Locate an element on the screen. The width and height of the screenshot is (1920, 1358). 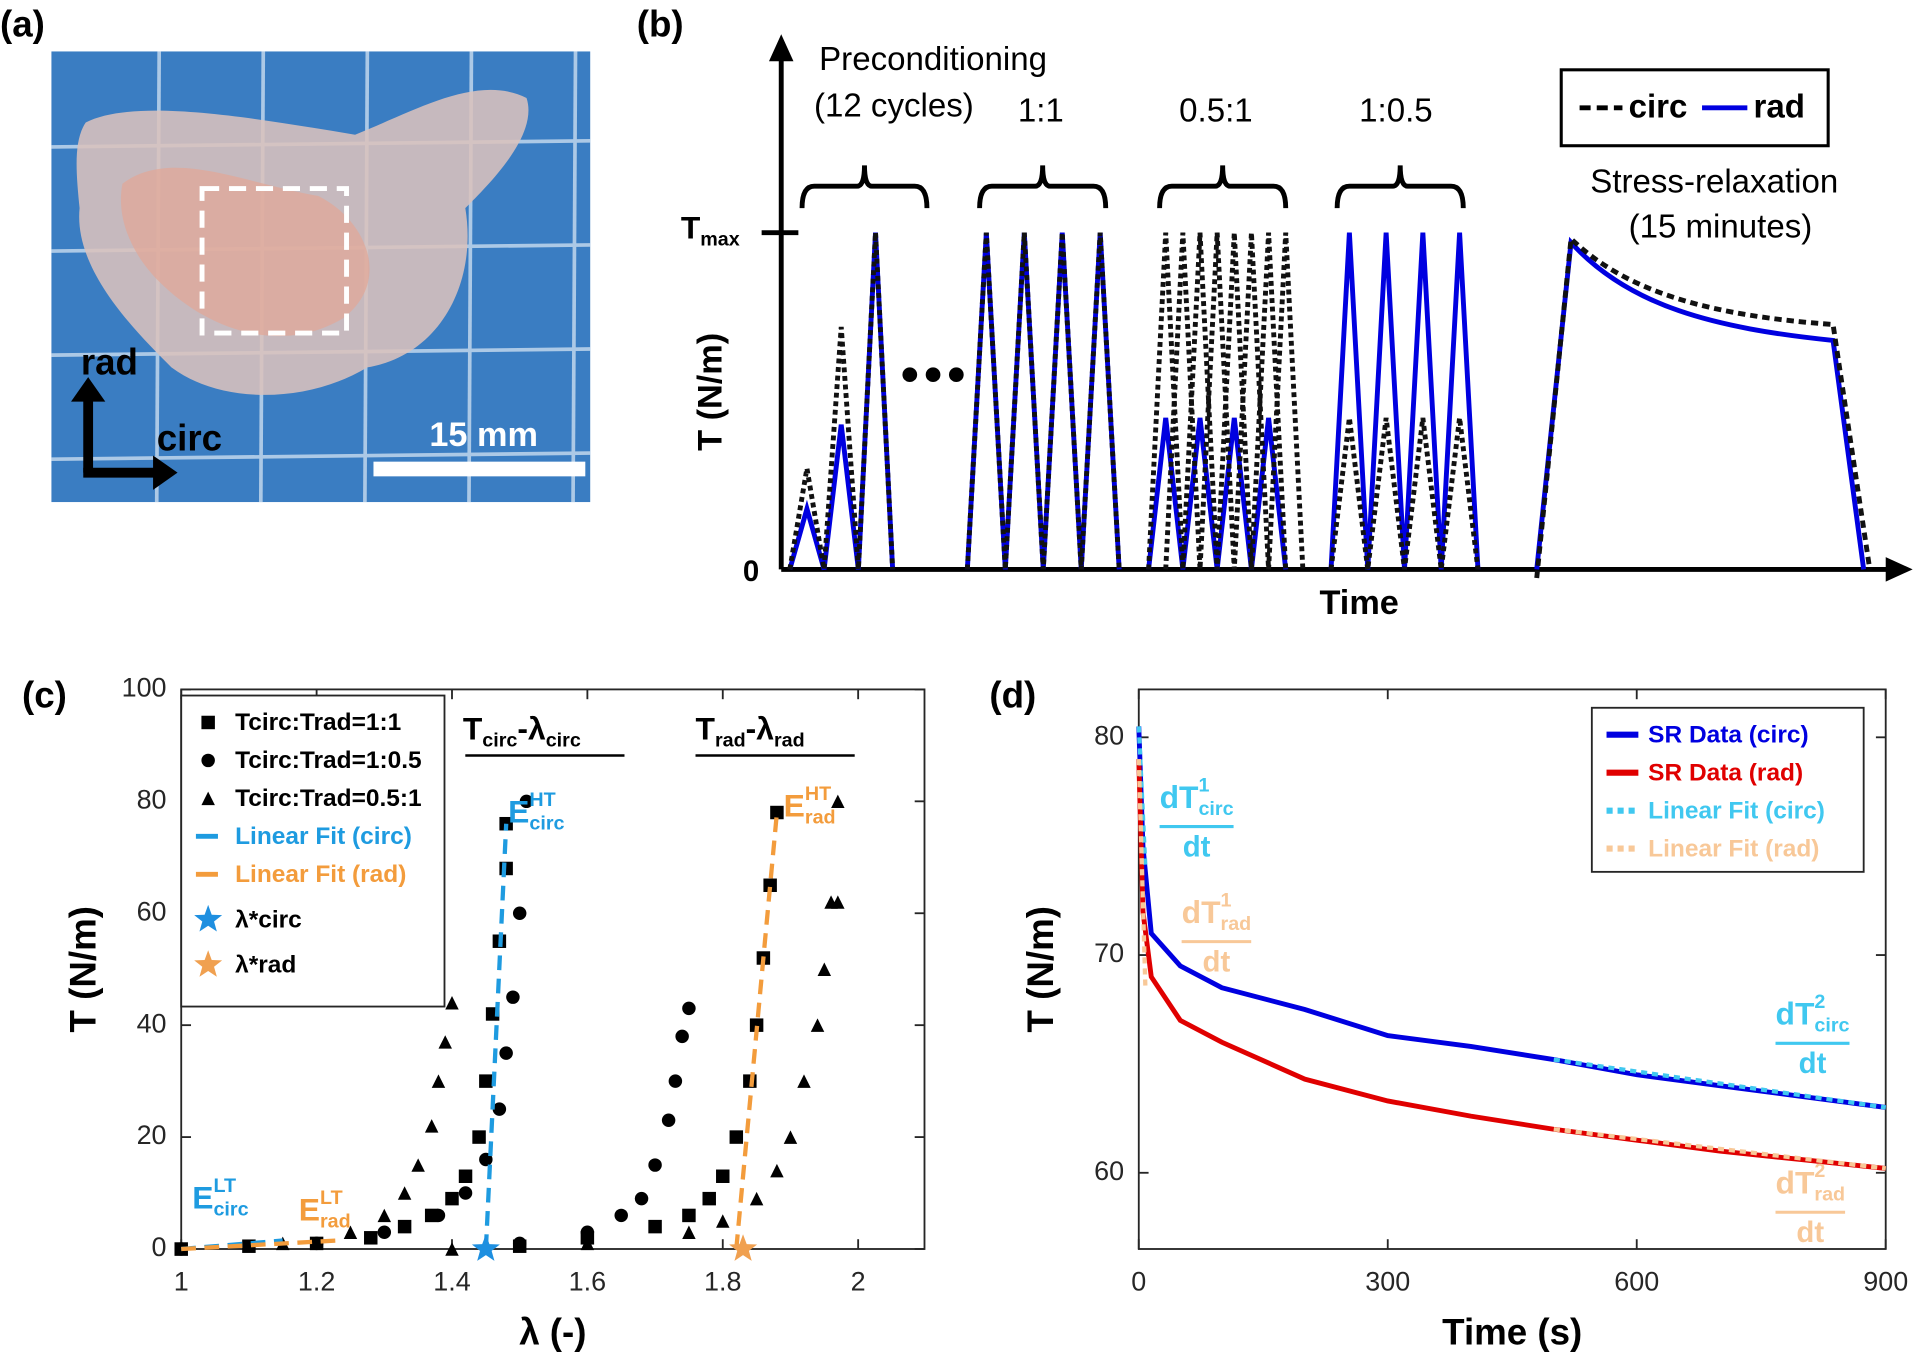
panel-a: (a) rad circ 15 mm is located at coordinates (295, 253).